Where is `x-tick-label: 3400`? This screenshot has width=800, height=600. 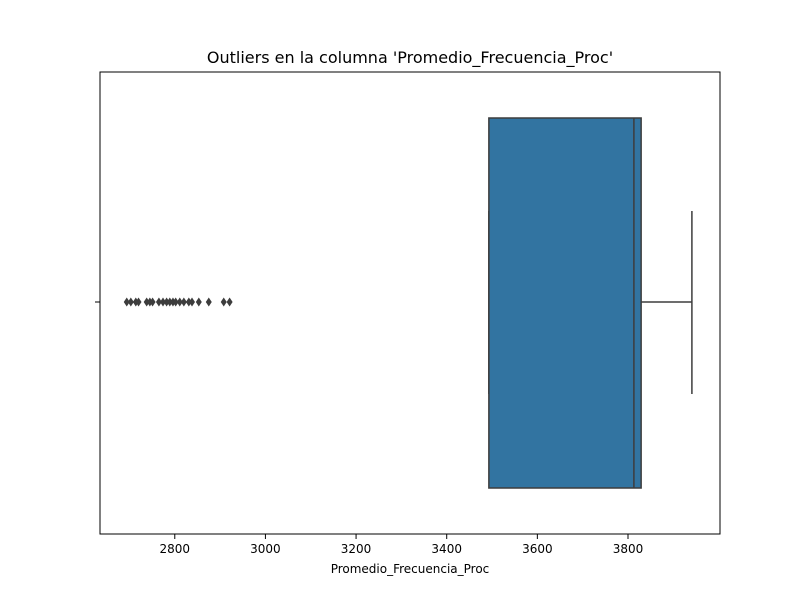
x-tick-label: 3400 is located at coordinates (446, 549).